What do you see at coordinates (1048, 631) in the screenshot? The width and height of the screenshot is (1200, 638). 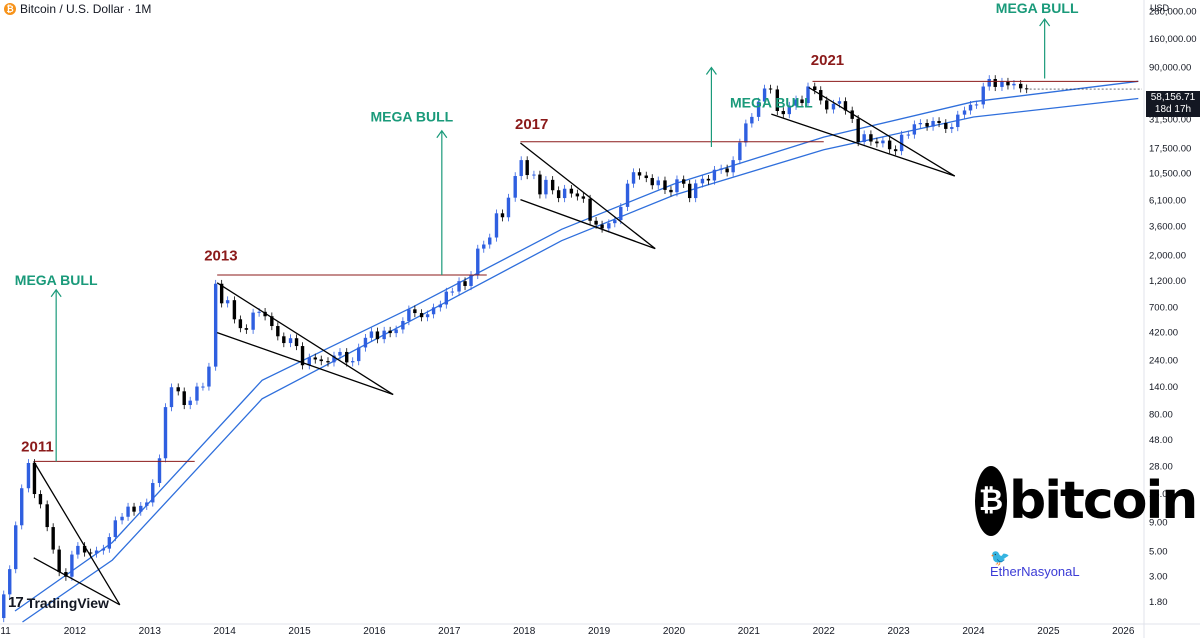 I see `x-tick-label: 2025` at bounding box center [1048, 631].